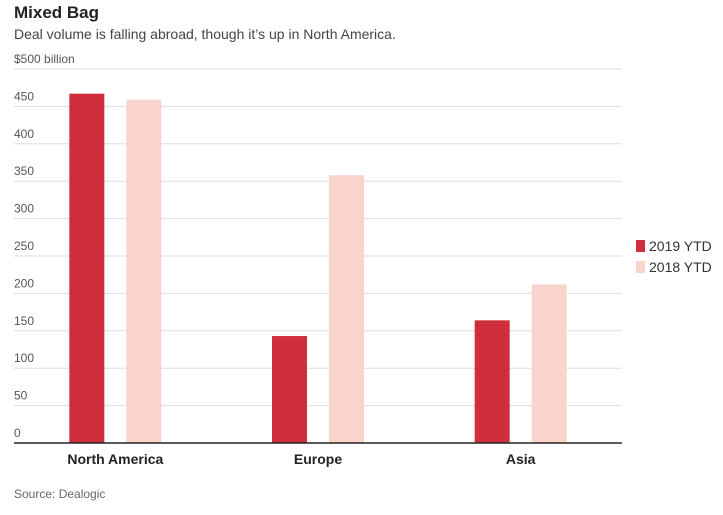 This screenshot has height=515, width=723. I want to click on legend-label: 2018 YTD, so click(680, 267).